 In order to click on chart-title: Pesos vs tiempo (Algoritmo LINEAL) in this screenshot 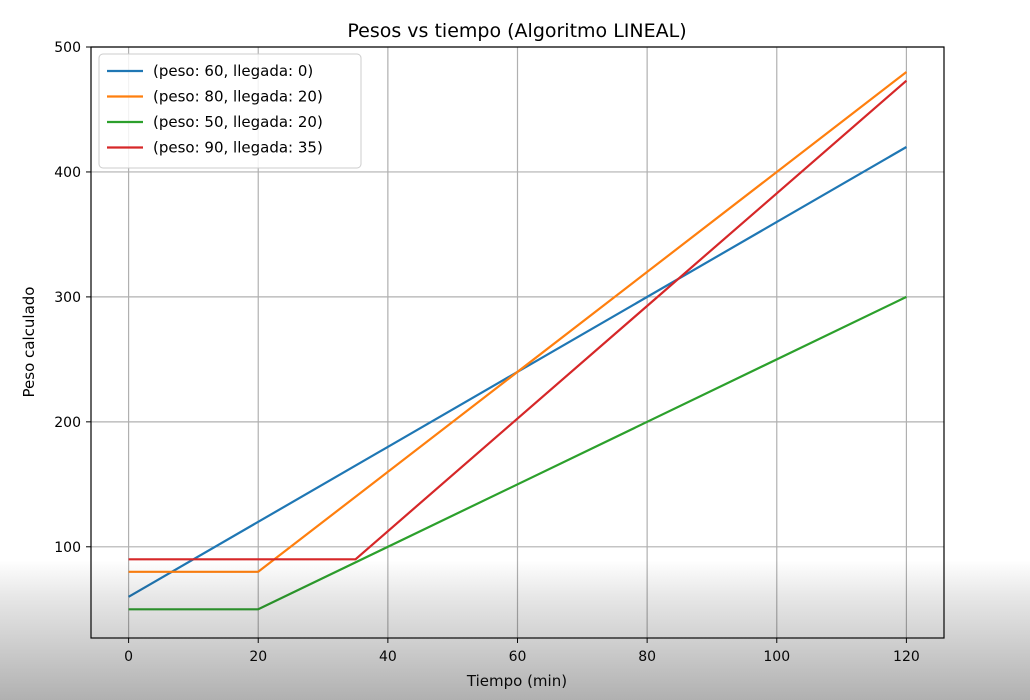, I will do `click(516, 31)`.